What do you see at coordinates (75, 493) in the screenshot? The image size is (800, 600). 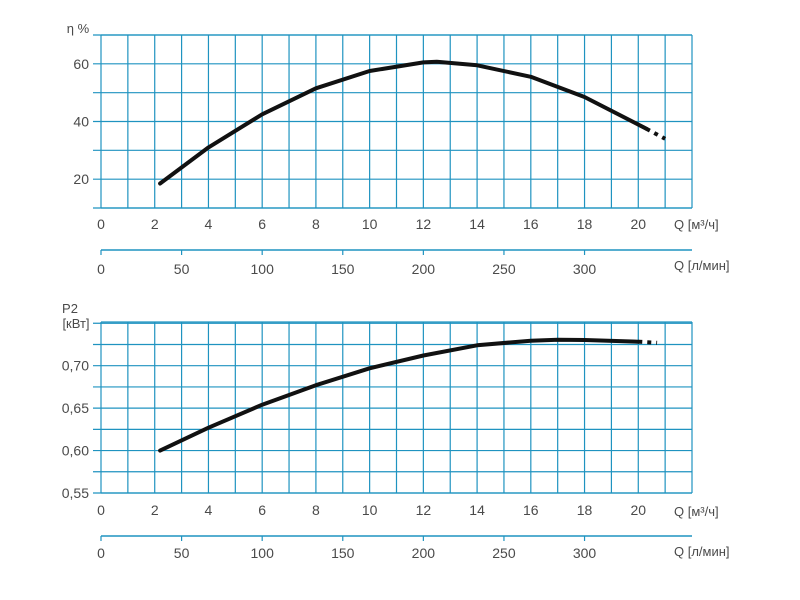 I see `y-tick-label: 0,55` at bounding box center [75, 493].